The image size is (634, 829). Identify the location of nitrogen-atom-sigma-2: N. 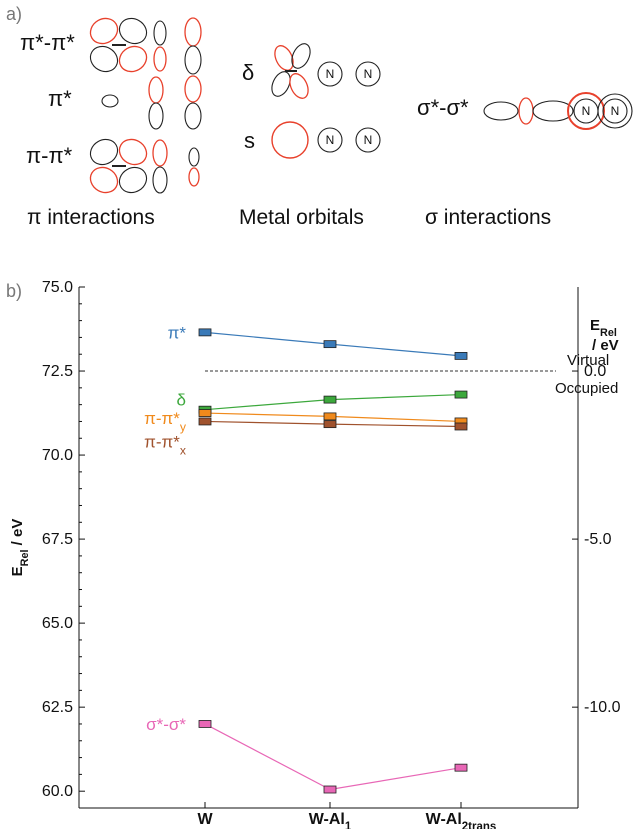
(615, 111).